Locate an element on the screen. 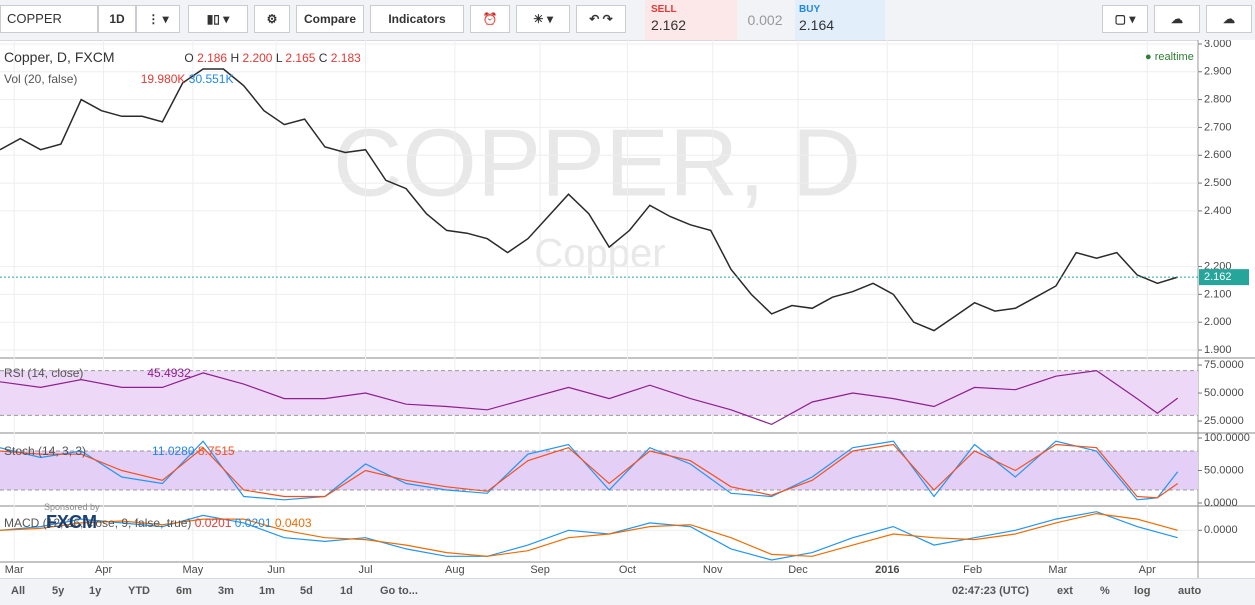 The width and height of the screenshot is (1255, 605). macd-value-1: 0.0201 is located at coordinates (213, 523).